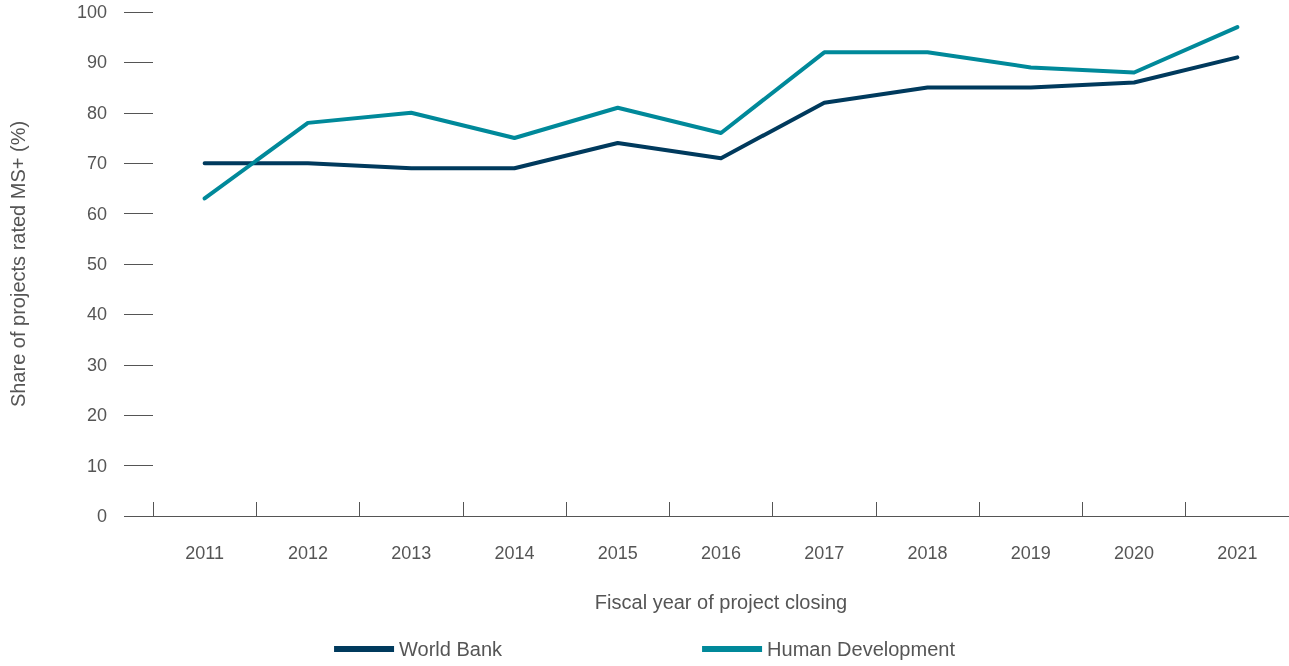 The width and height of the screenshot is (1289, 666). Describe the element at coordinates (96, 213) in the screenshot. I see `y-tick-label: 60` at that location.